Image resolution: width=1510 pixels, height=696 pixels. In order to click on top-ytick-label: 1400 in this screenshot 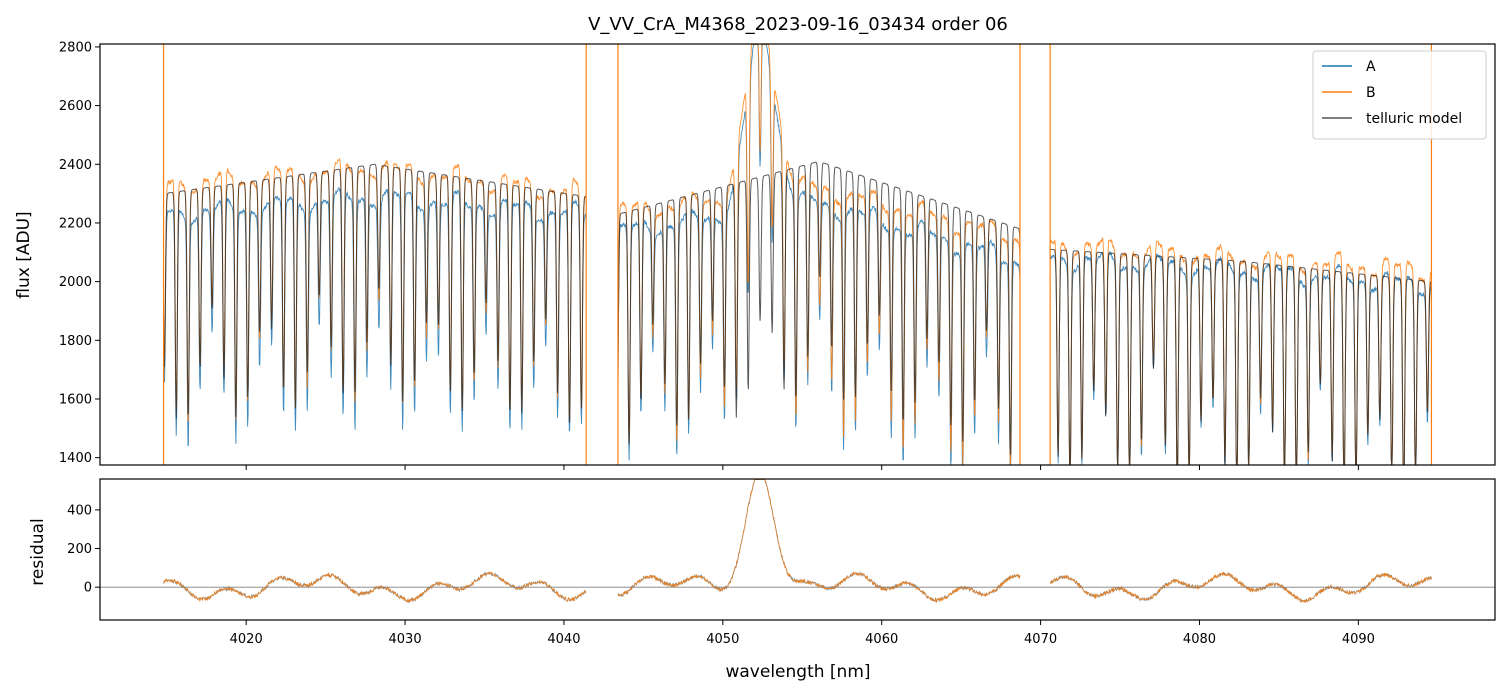, I will do `click(75, 458)`.